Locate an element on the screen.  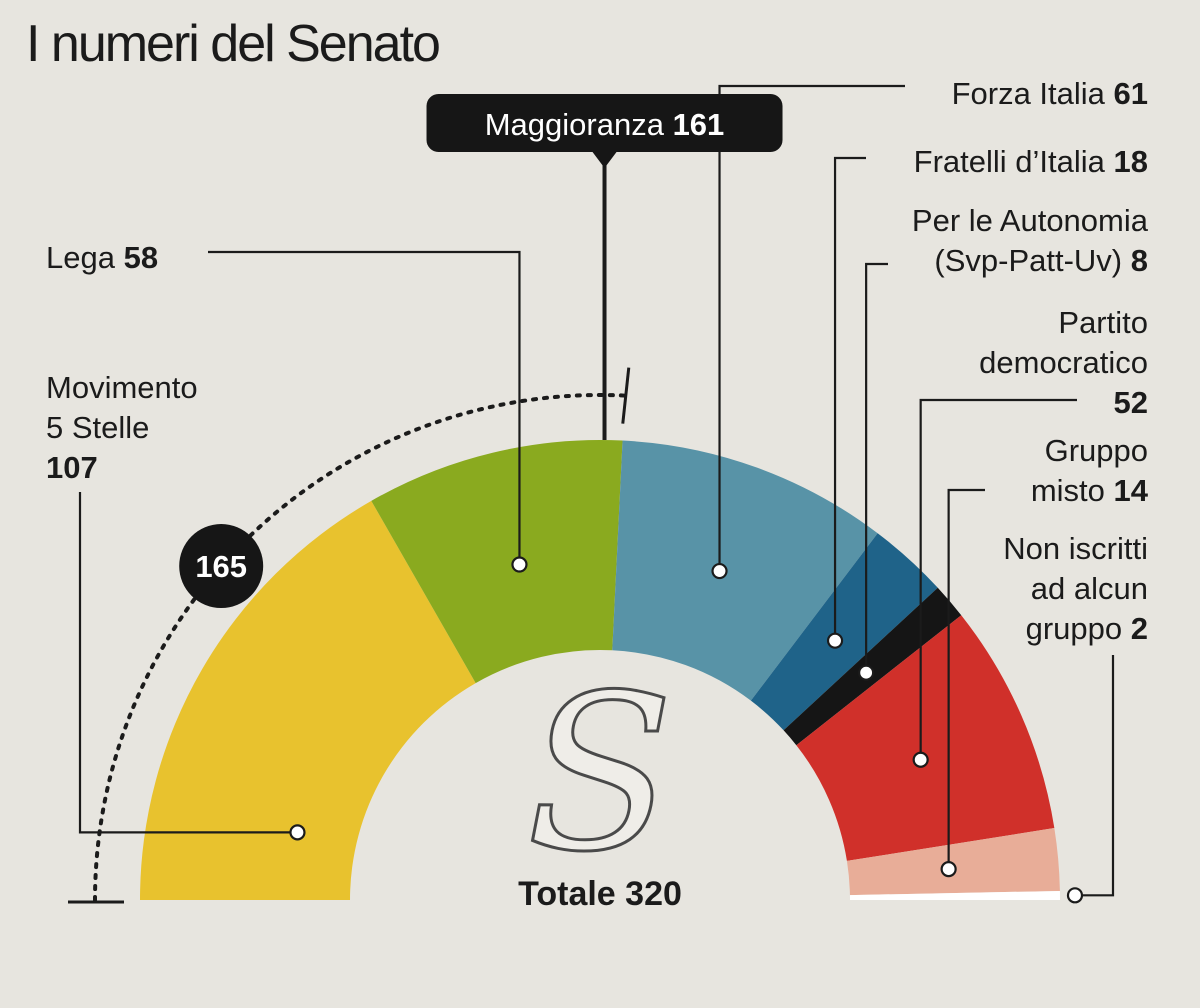
leader-dot-m5s is located at coordinates (297, 832).